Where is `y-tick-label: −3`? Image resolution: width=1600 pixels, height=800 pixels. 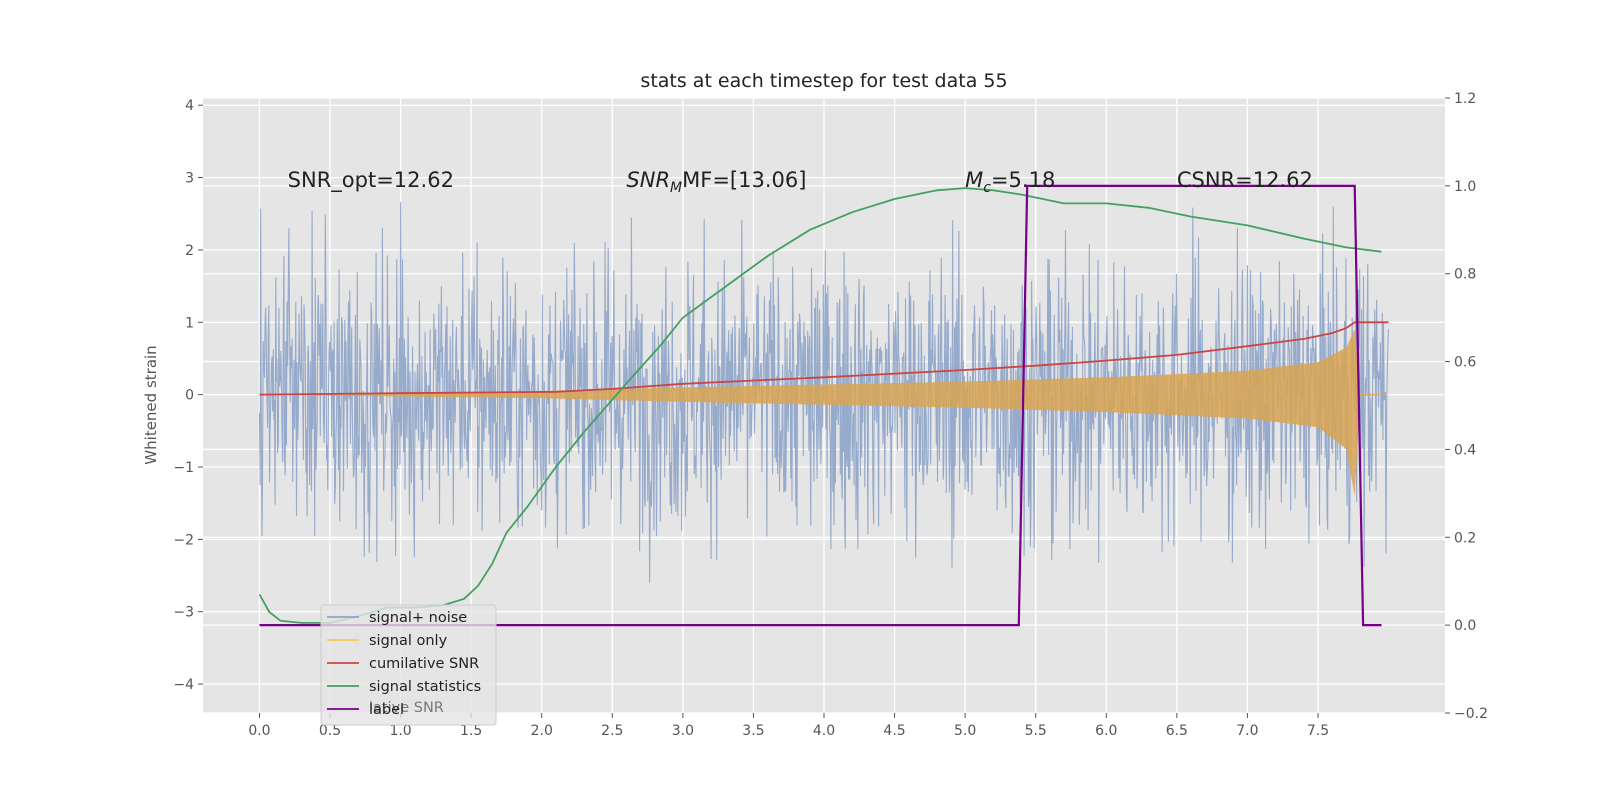 y-tick-label: −3 is located at coordinates (183, 613).